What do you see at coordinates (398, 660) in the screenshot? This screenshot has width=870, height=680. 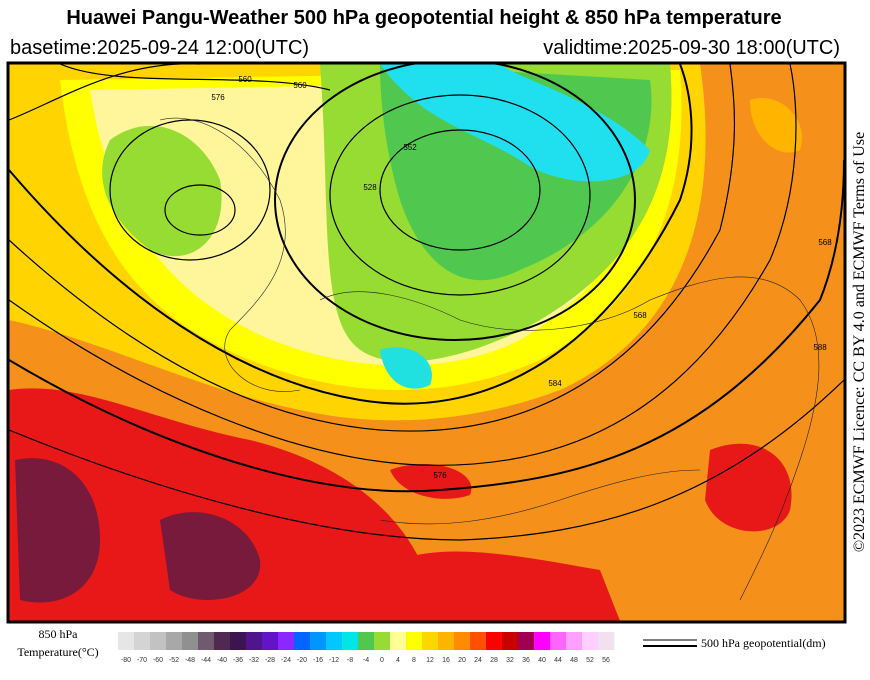 I see `colorbar-tick-label: 4` at bounding box center [398, 660].